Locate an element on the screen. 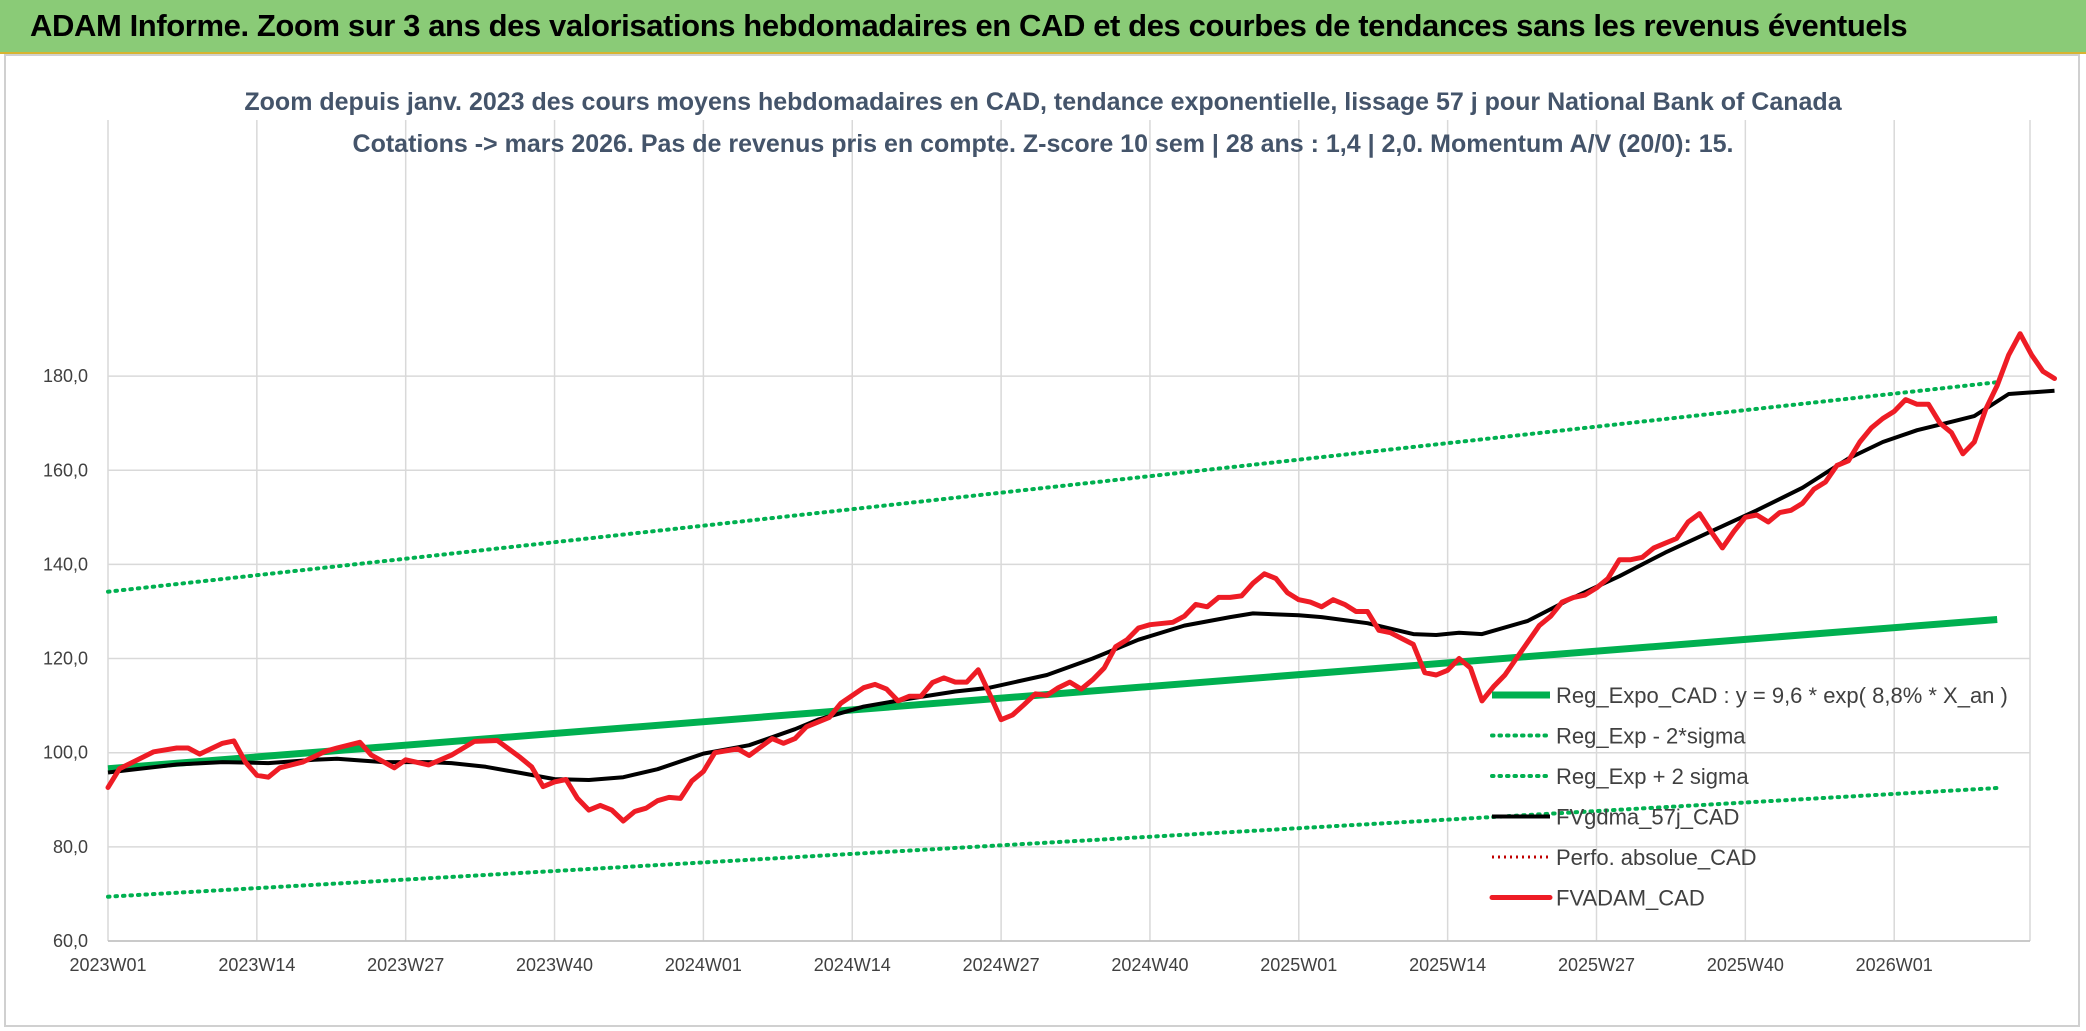  x-tick-label: 2025W01 is located at coordinates (1298, 965).